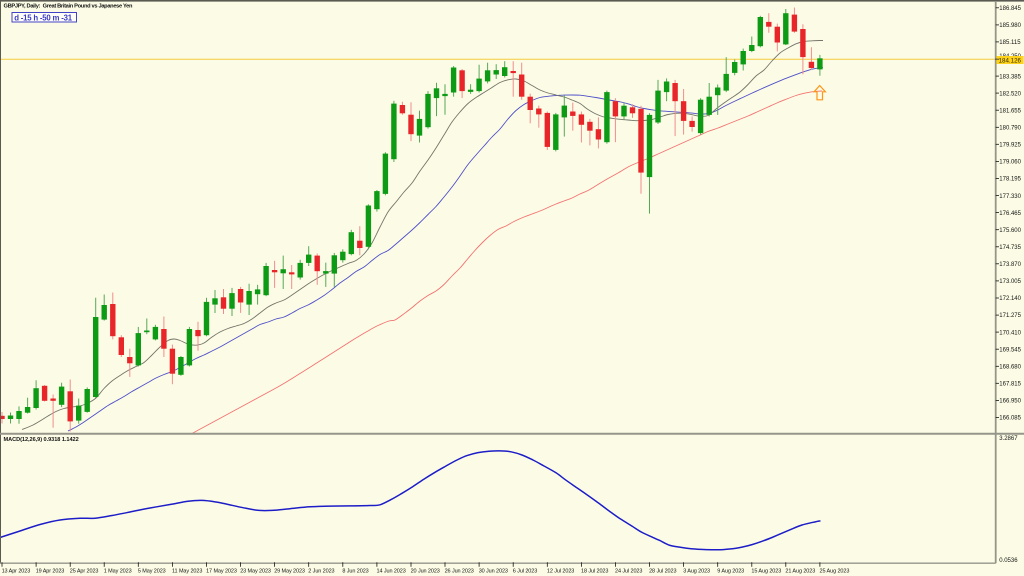 This screenshot has width=1024, height=576. What do you see at coordinates (560, 571) in the screenshot?
I see `svg-text: 12 Jul 2023` at bounding box center [560, 571].